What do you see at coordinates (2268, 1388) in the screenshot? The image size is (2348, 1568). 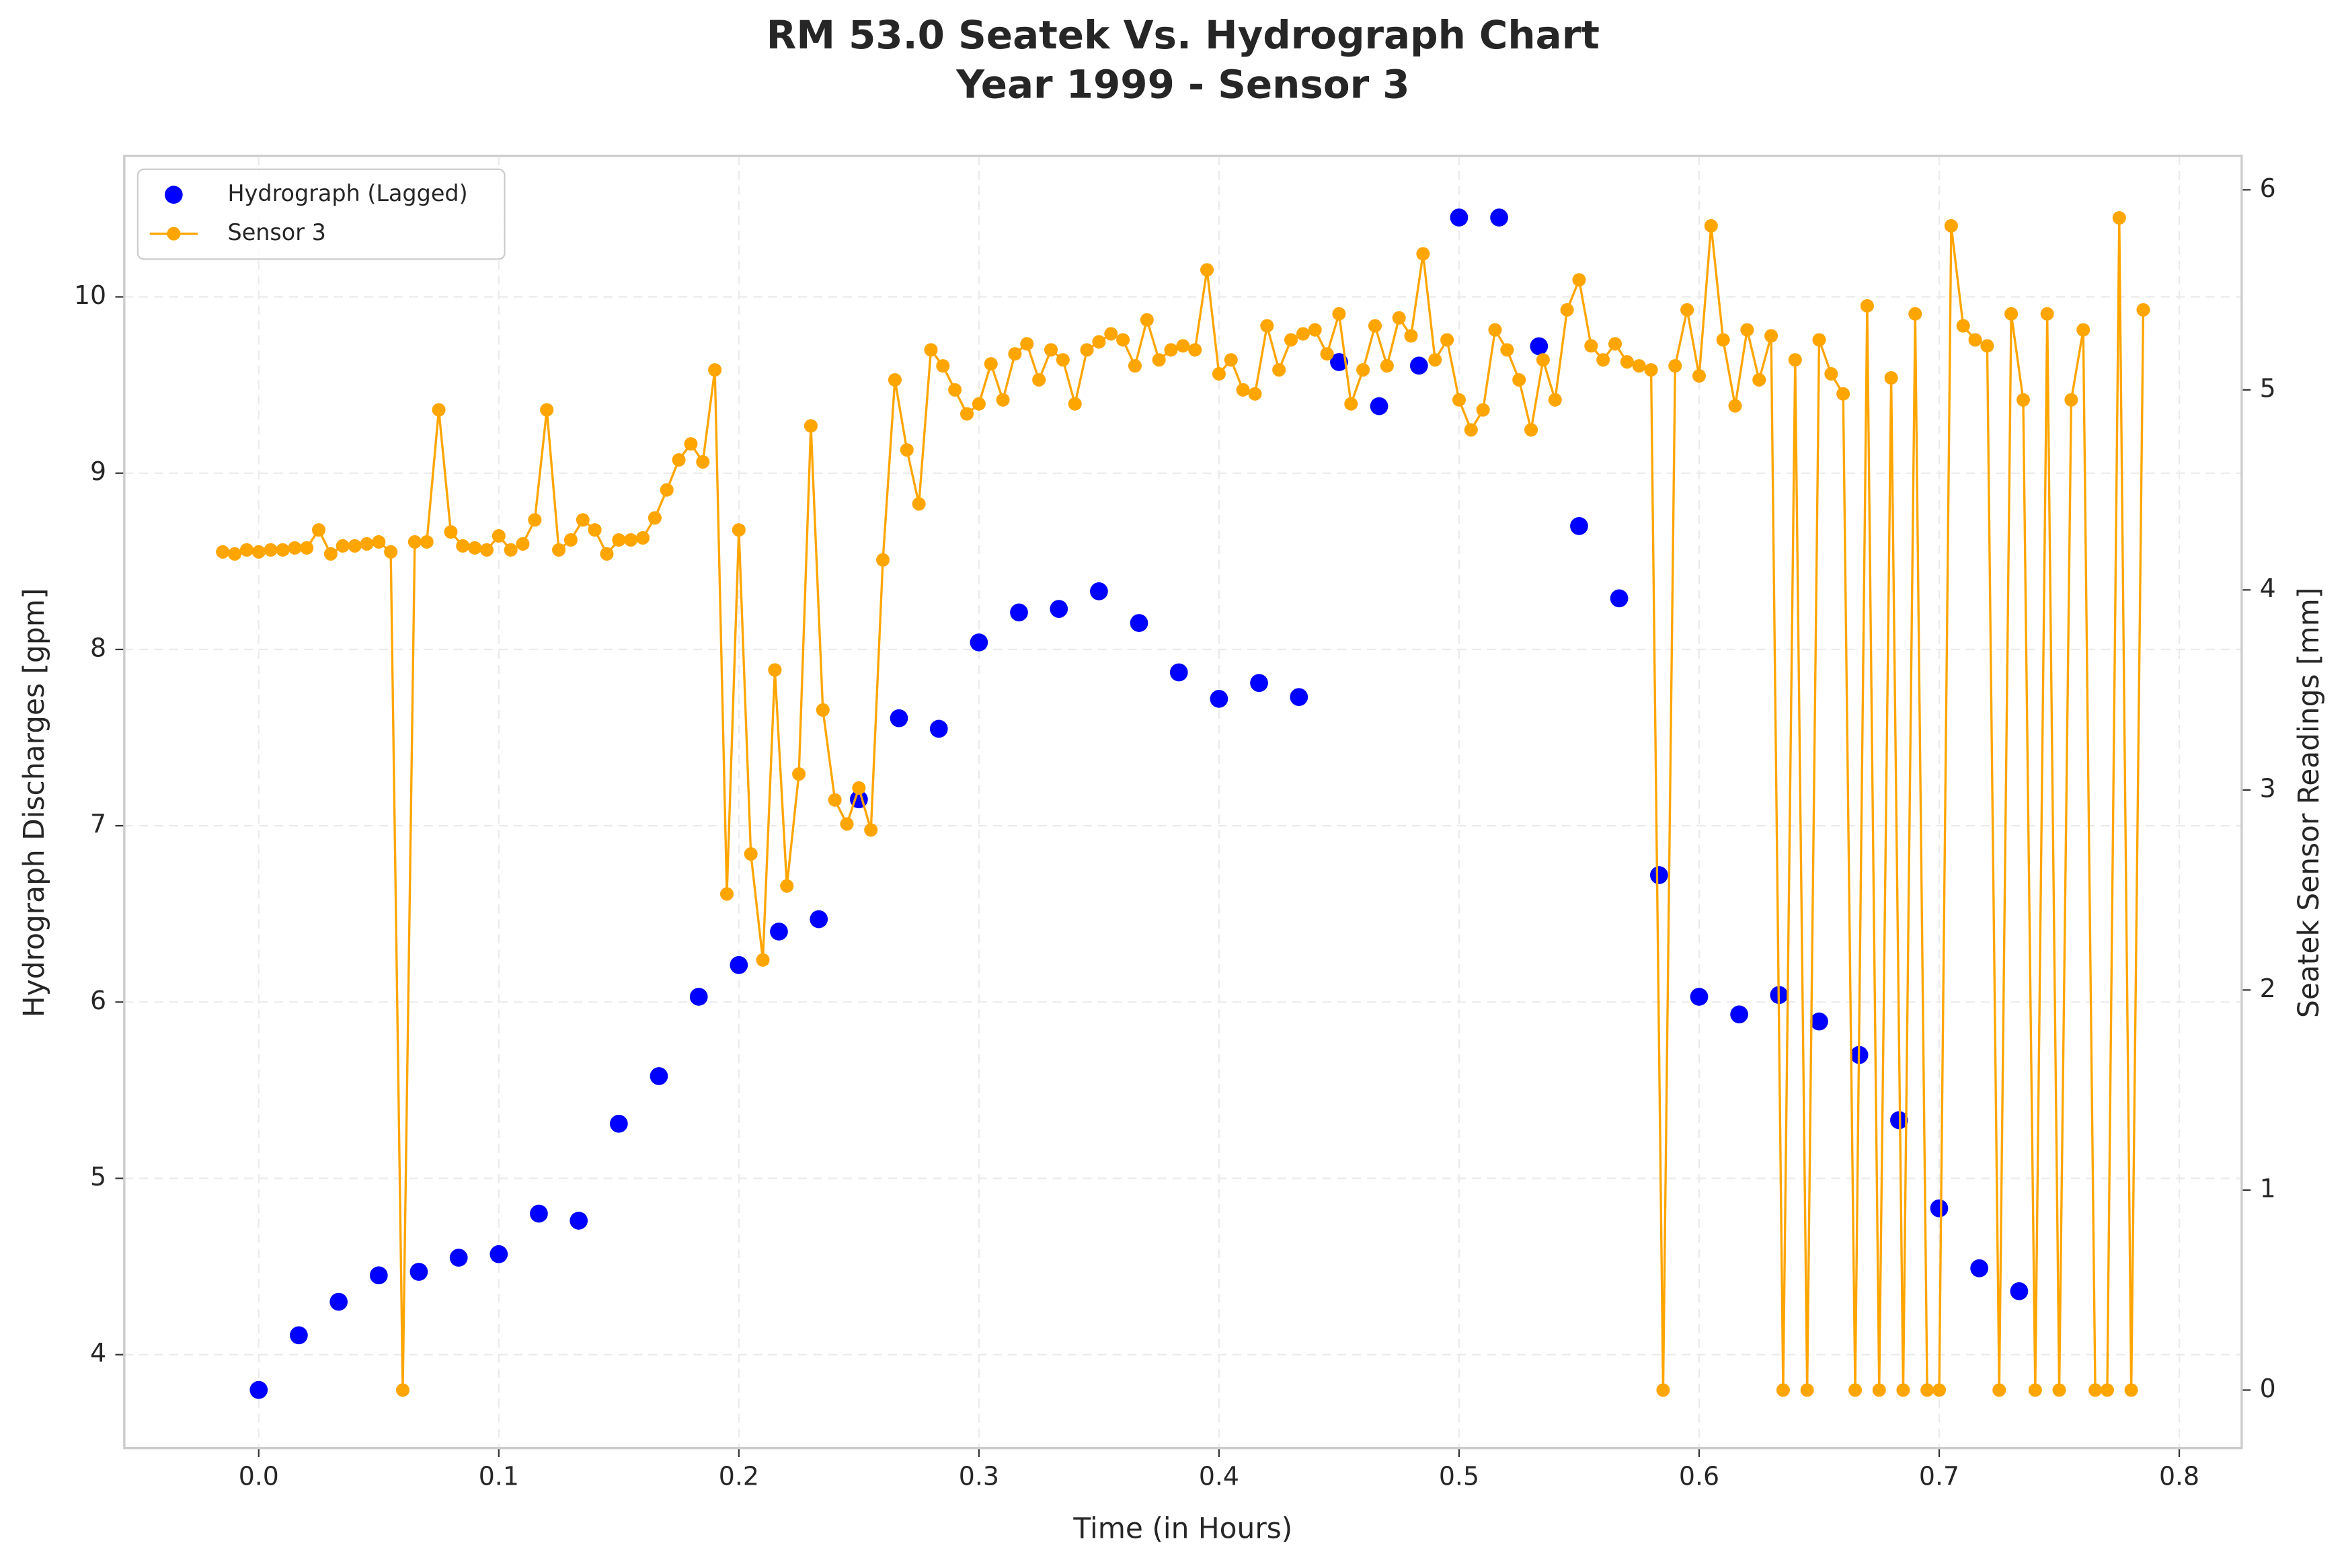 I see `y2-tick-label: 0` at bounding box center [2268, 1388].